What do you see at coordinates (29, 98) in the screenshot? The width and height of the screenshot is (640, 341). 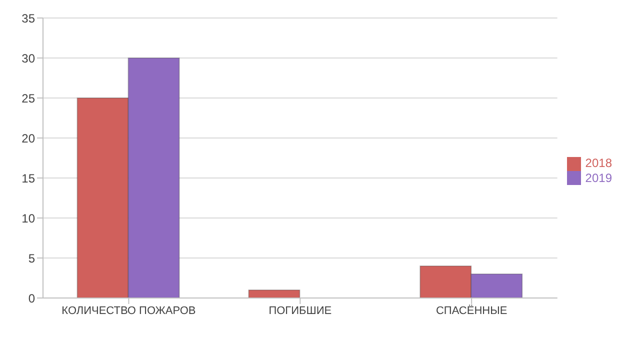 I see `y-tick-label: 25` at bounding box center [29, 98].